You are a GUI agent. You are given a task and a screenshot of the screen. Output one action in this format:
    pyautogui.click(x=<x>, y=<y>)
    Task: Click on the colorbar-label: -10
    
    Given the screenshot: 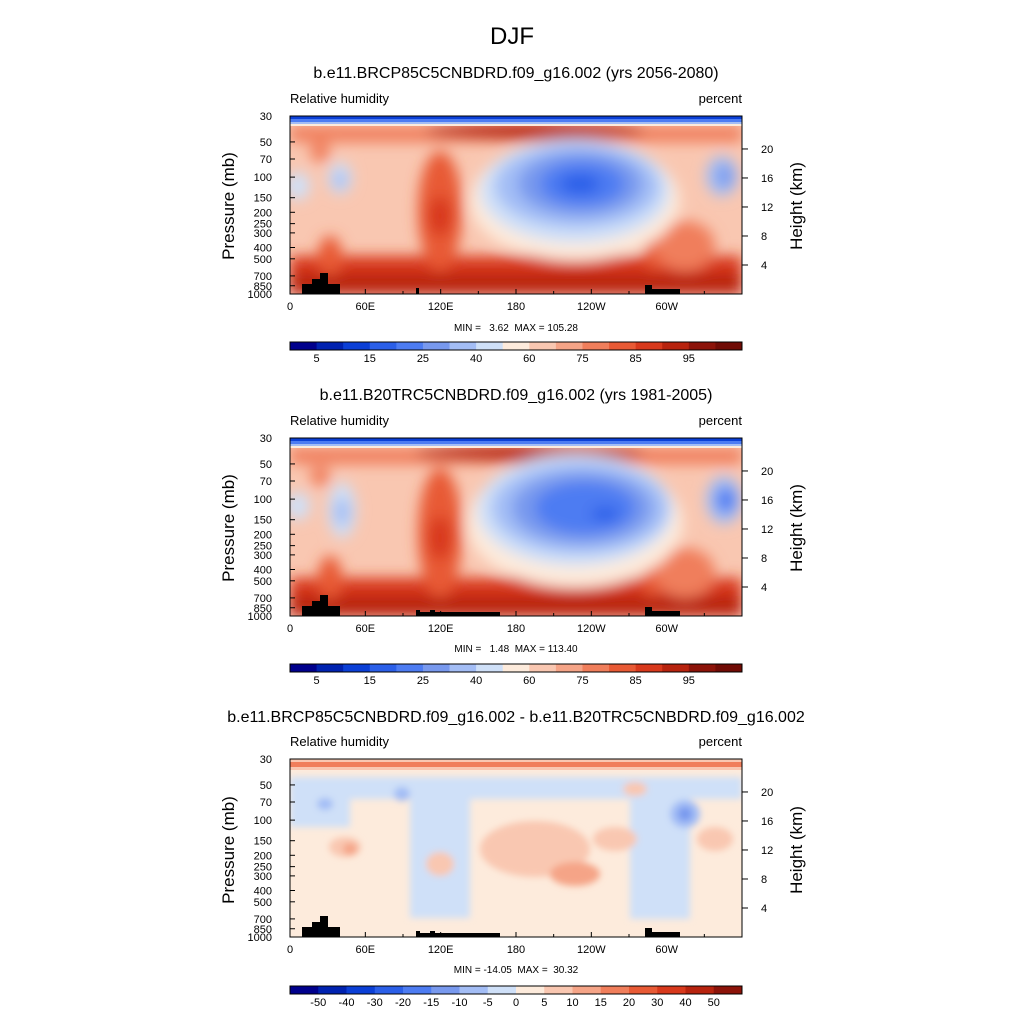 What is the action you would take?
    pyautogui.click(x=460, y=1003)
    